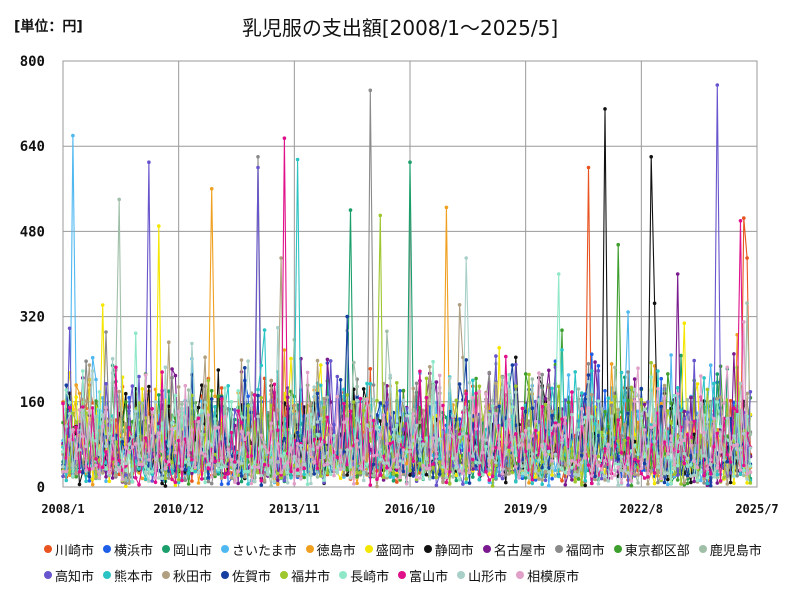  Describe the element at coordinates (488, 577) in the screenshot. I see `legend-label: 山形市` at that location.